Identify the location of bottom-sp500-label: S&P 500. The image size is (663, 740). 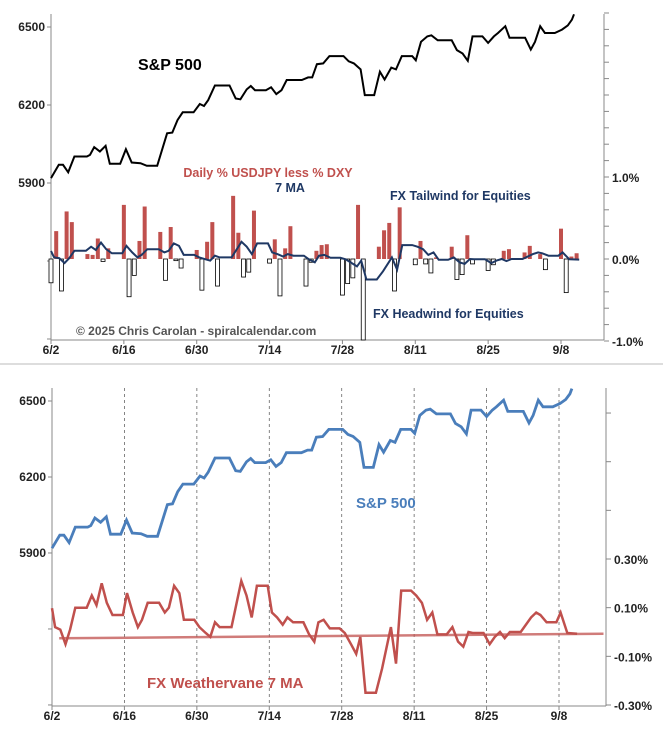
(386, 503).